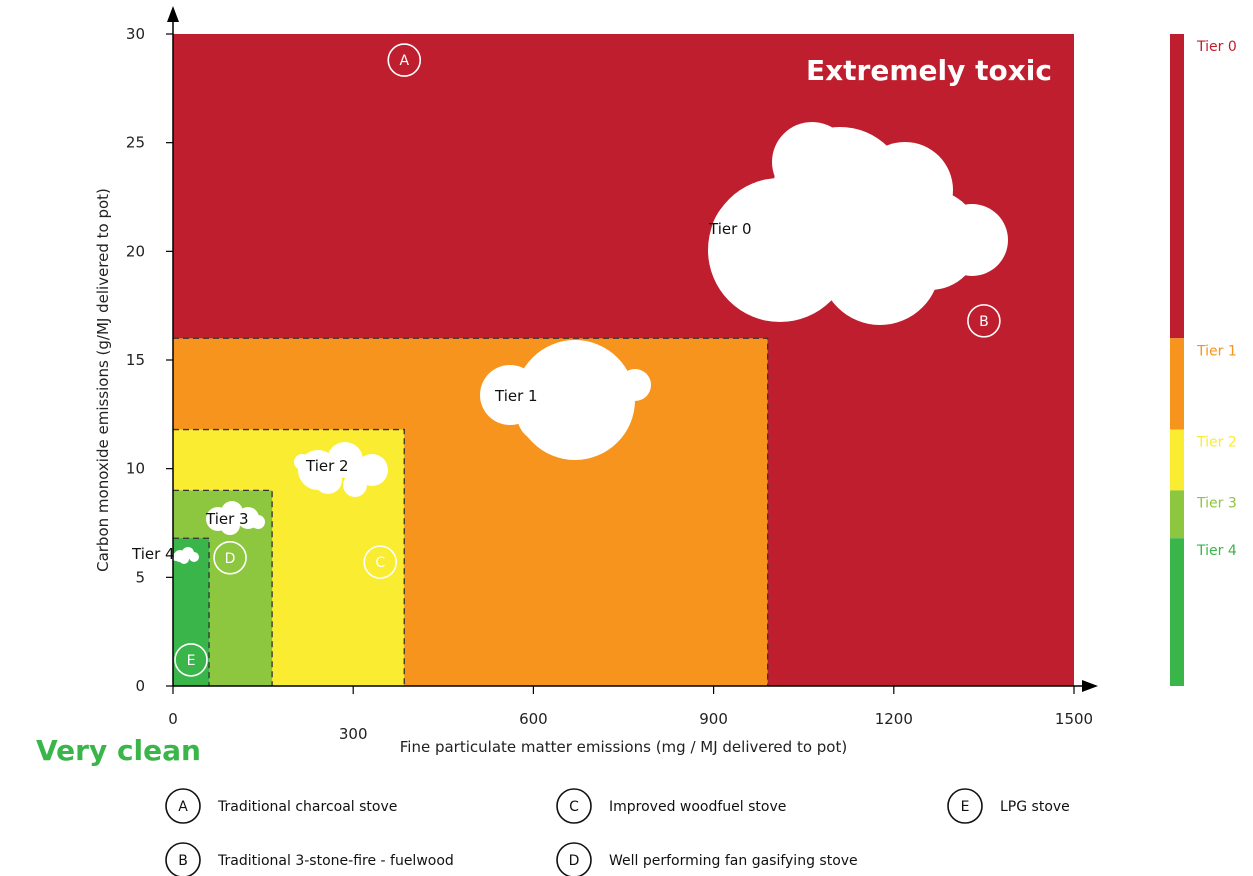 This screenshot has width=1253, height=876. What do you see at coordinates (135, 251) in the screenshot?
I see `y-tick-label-20: 20` at bounding box center [135, 251].